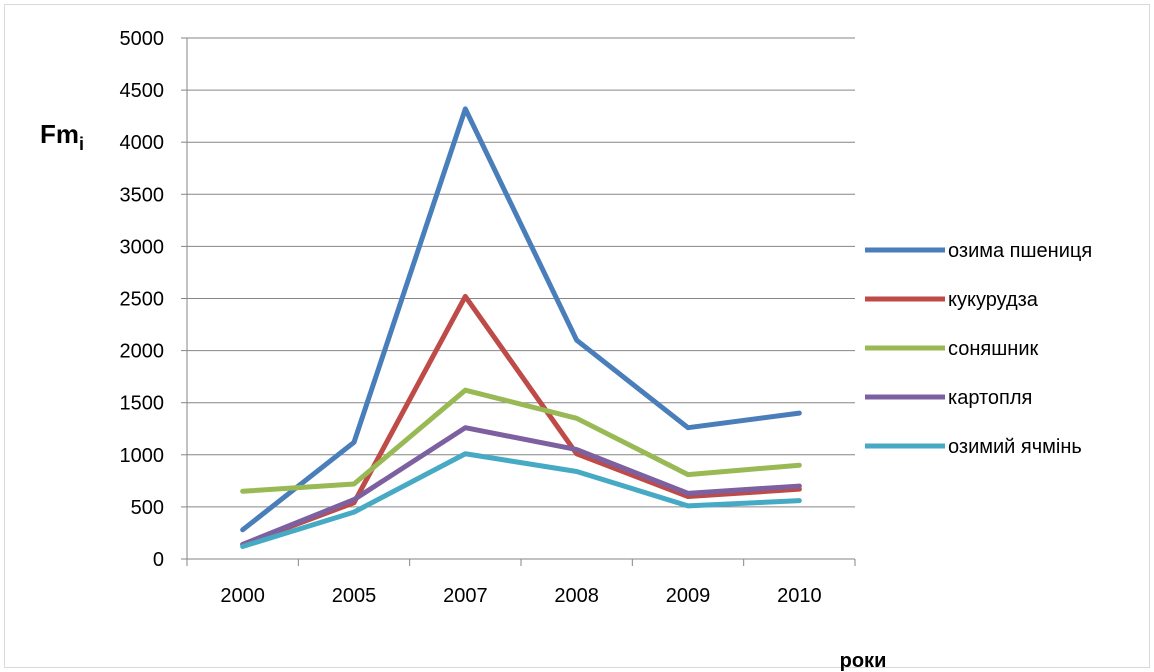 This screenshot has width=1154, height=672. Describe the element at coordinates (799, 596) in the screenshot. I see `x-tick-label: 2010` at that location.